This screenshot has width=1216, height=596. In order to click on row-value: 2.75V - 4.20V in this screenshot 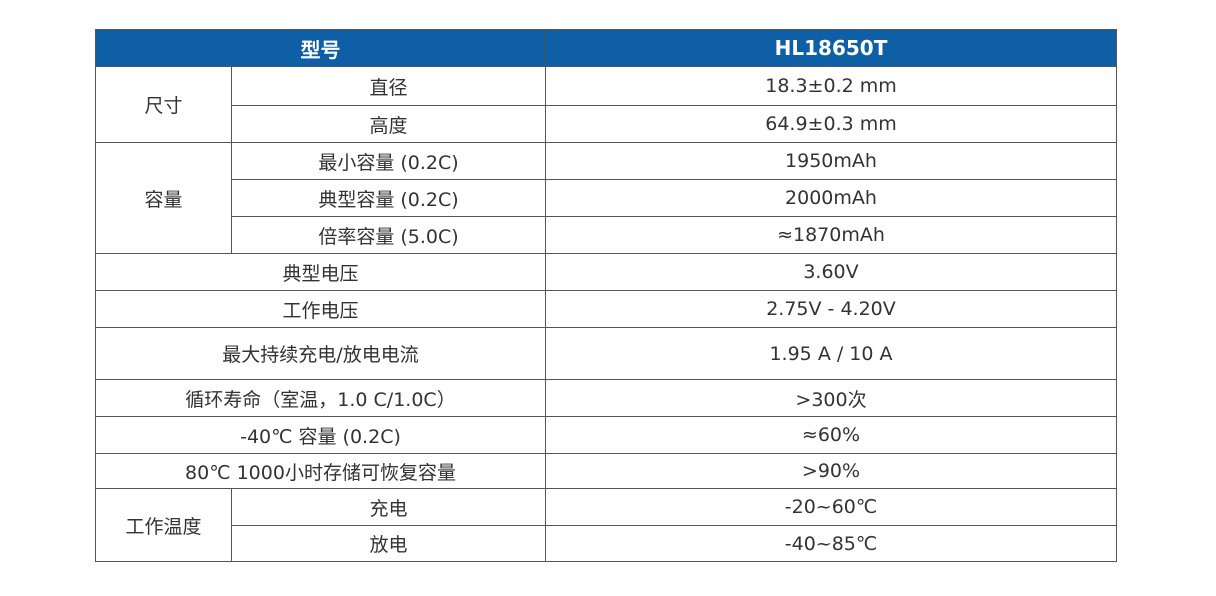, I will do `click(831, 309)`.